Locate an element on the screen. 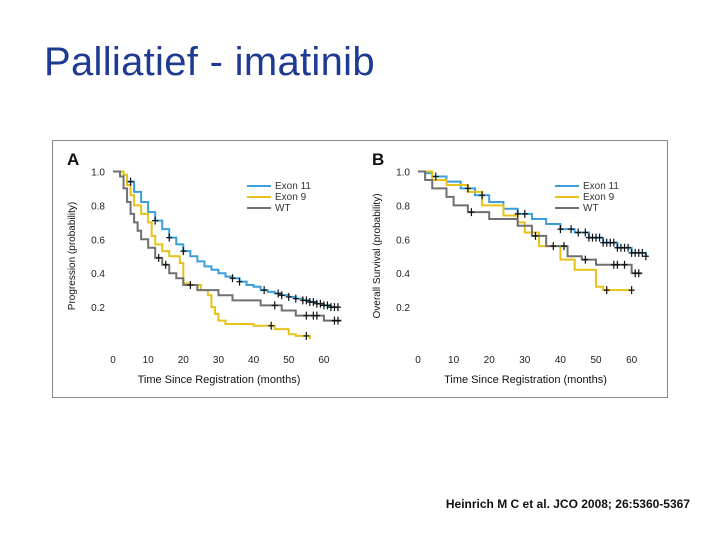 Image resolution: width=720 pixels, height=540 pixels. y-axis-label: Overall Survival (probability) is located at coordinates (377, 255).